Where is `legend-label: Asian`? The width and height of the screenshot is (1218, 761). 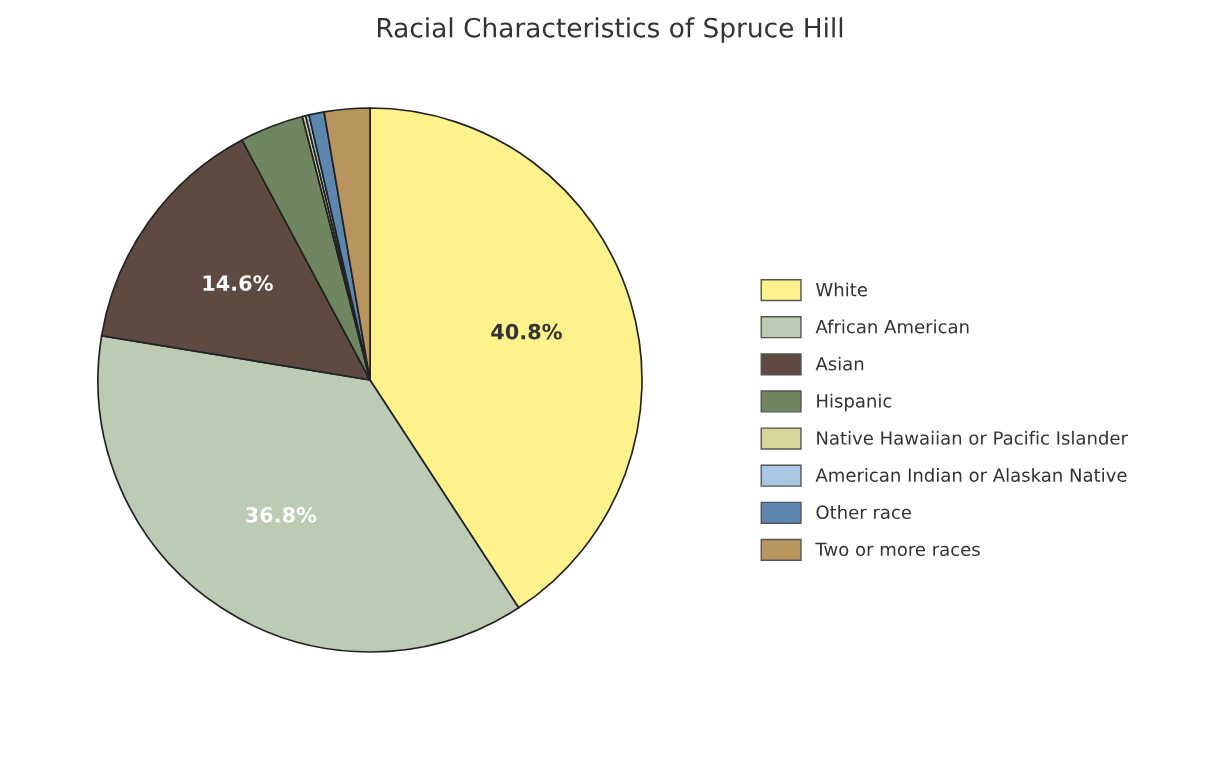 legend-label: Asian is located at coordinates (839, 363).